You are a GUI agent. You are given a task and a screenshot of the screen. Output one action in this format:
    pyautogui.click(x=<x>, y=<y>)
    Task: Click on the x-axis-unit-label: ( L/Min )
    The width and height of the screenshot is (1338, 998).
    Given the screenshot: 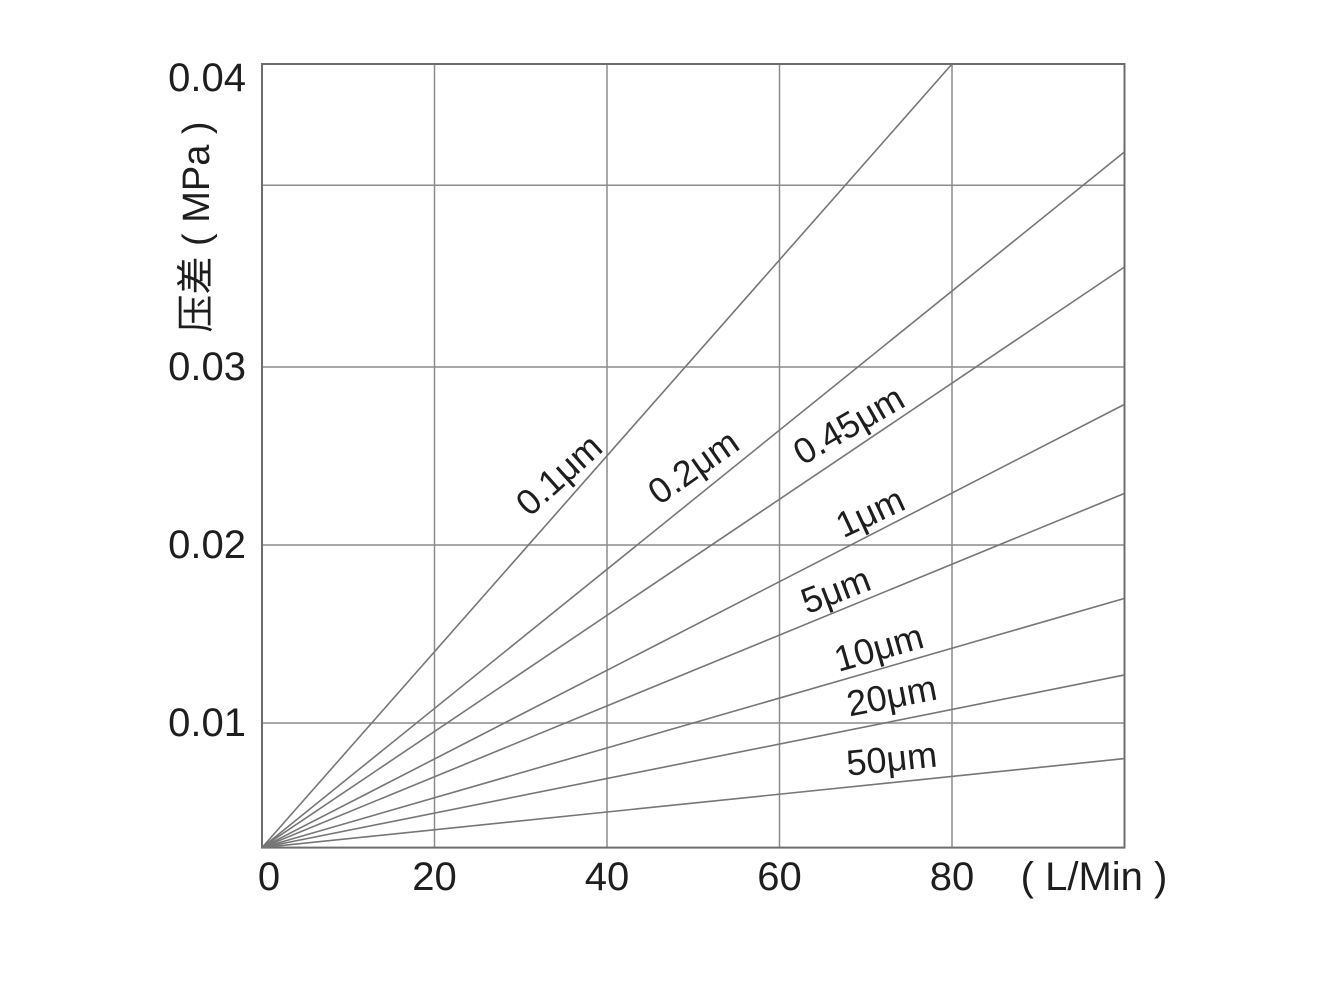 What is the action you would take?
    pyautogui.click(x=1094, y=877)
    